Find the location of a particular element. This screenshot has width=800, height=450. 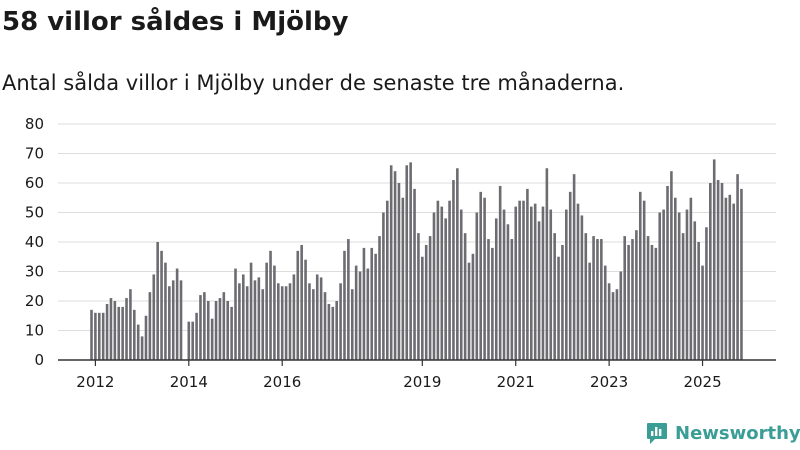

newsworthy-brand: Newsworthy is located at coordinates (722, 433).